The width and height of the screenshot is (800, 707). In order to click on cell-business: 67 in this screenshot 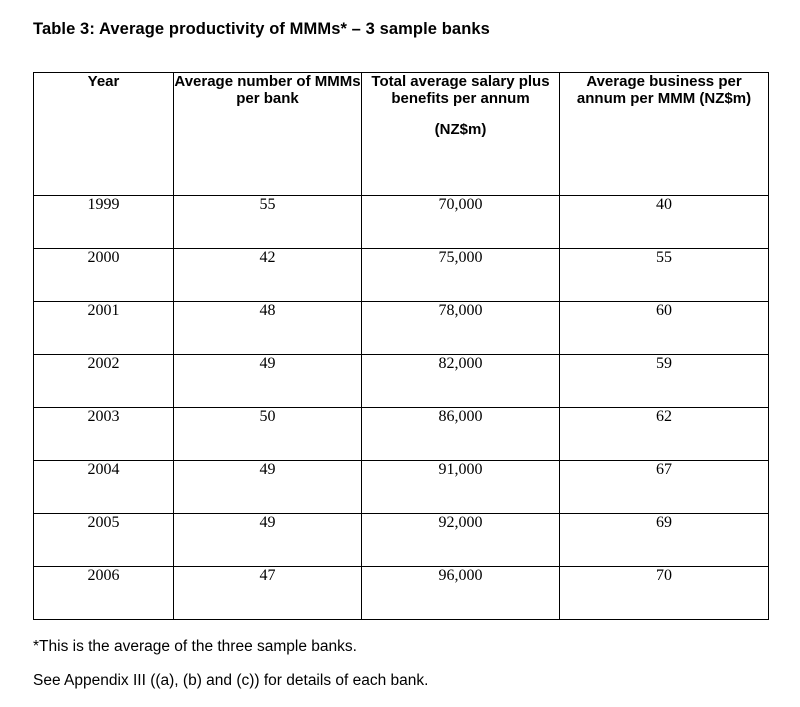, I will do `click(664, 487)`.